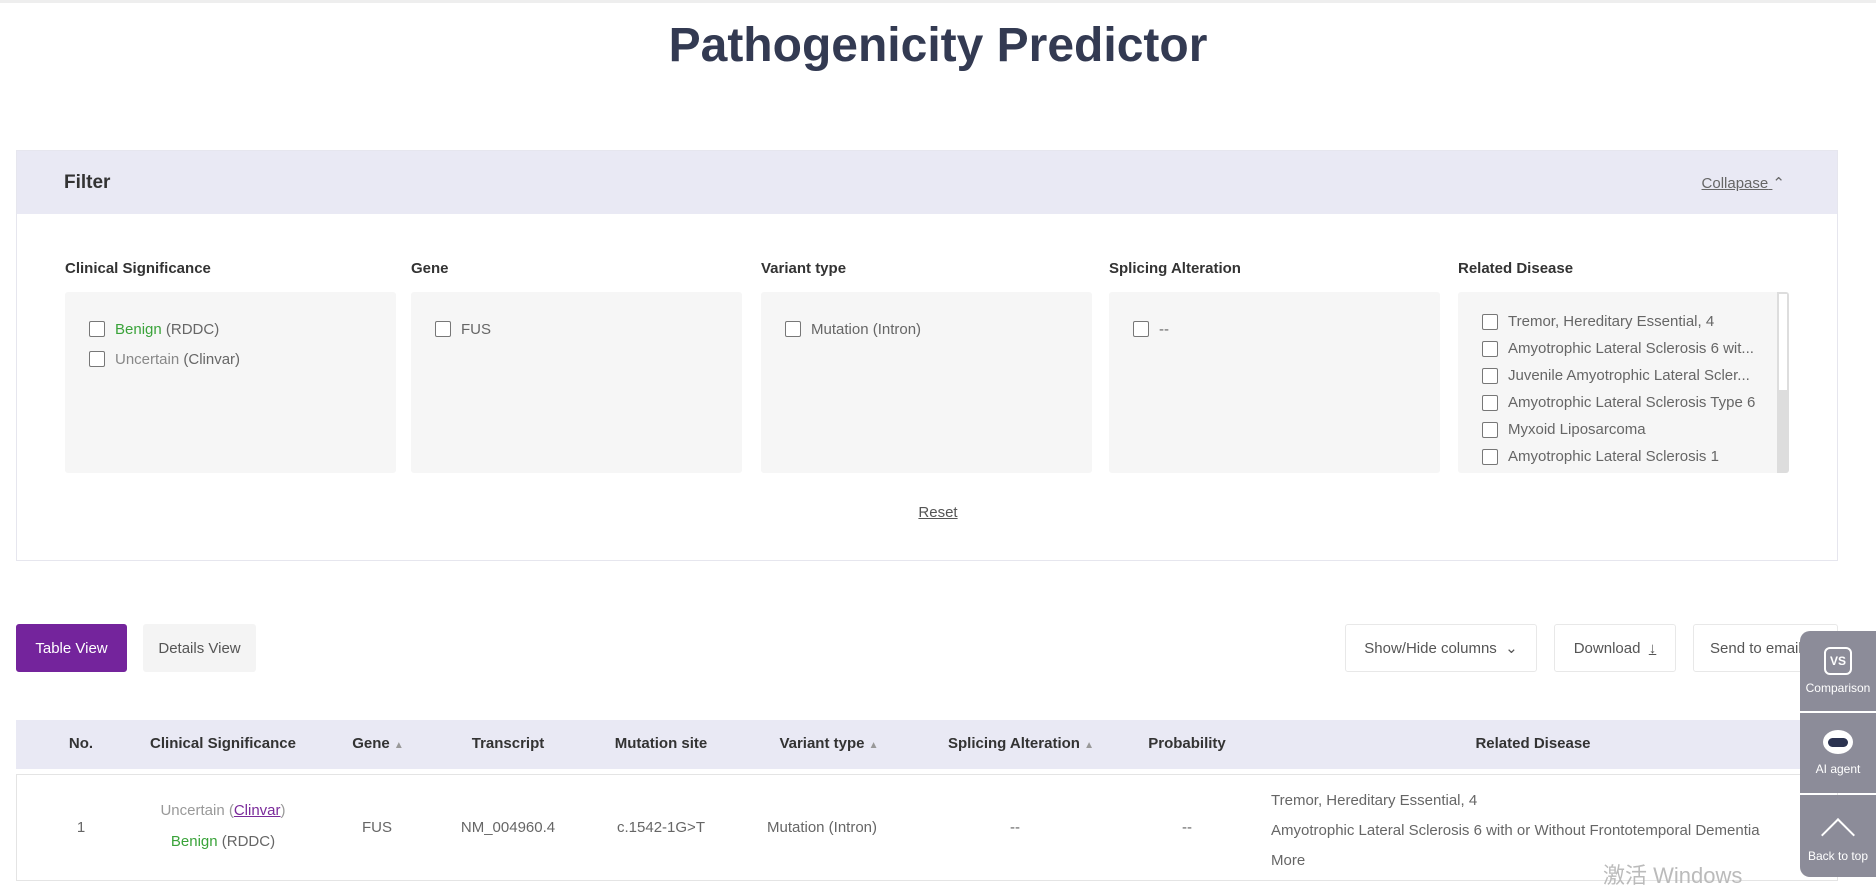 The width and height of the screenshot is (1876, 890). I want to click on comparison-button: VS Comparison, so click(1838, 671).